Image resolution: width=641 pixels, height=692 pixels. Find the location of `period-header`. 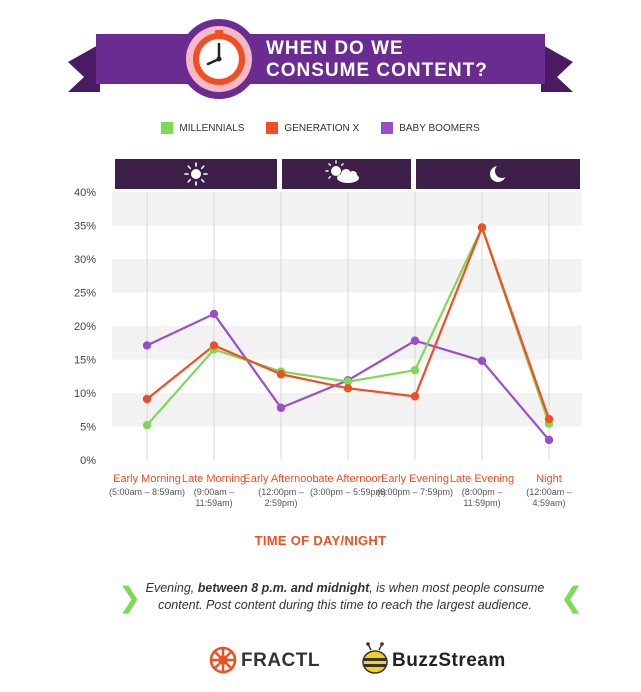

period-header is located at coordinates (347, 174).